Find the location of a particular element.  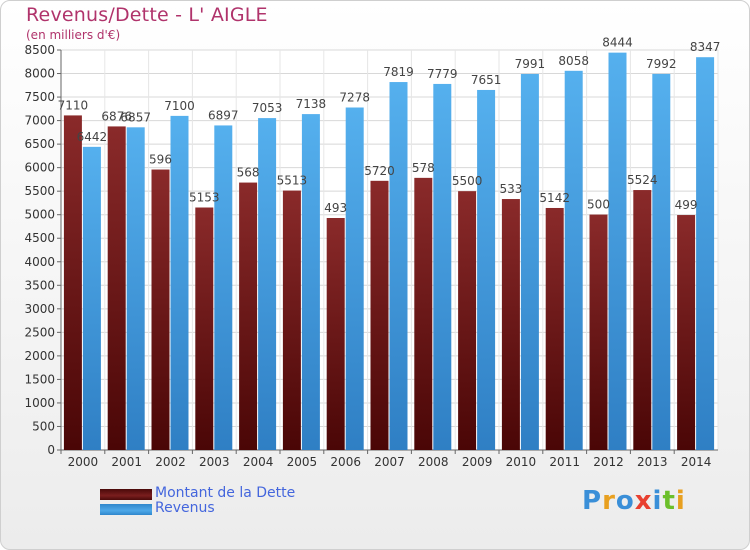

y-tick-label: 8500 is located at coordinates (39, 50).